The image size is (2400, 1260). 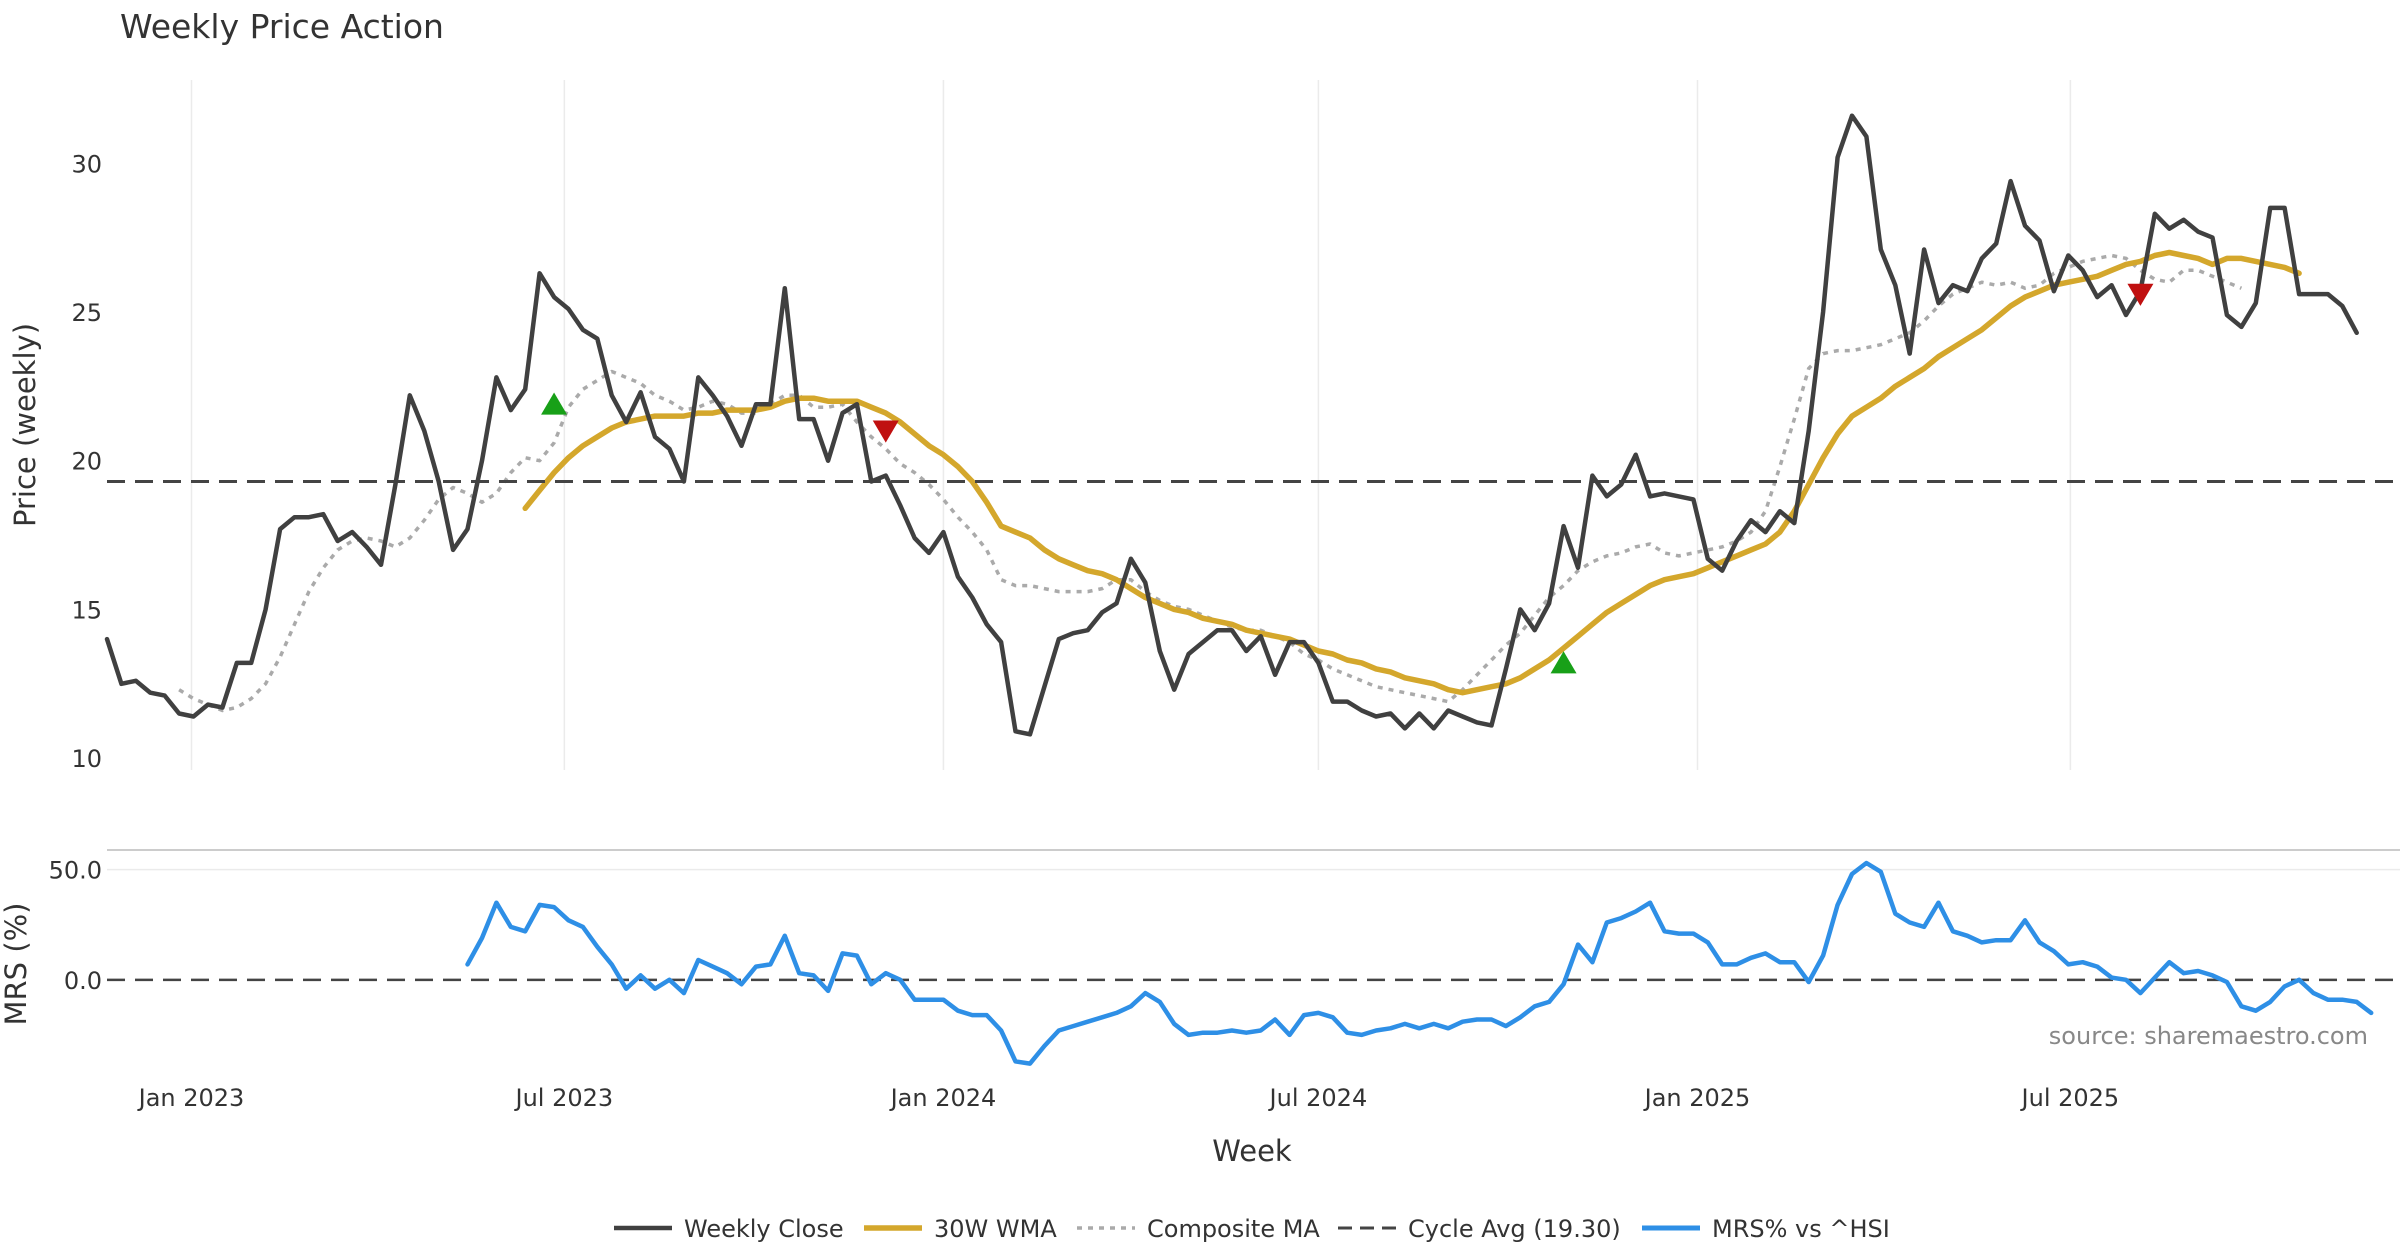 I want to click on legend-entry: Cycle Avg (19.30), so click(x=1479, y=1229).